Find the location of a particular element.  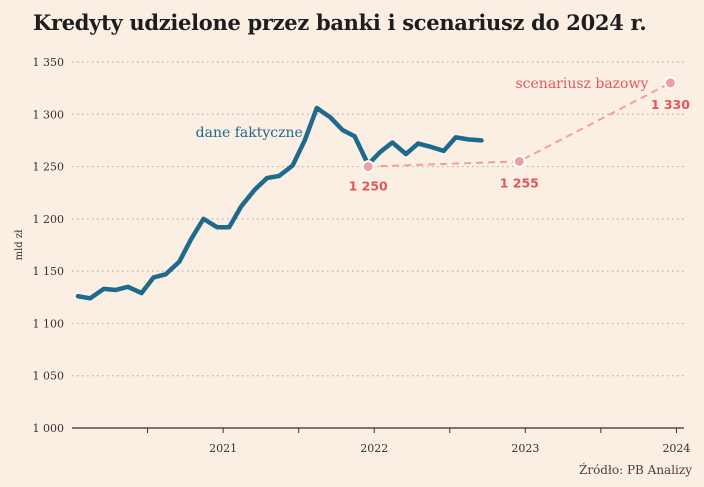

data-label: 1 255 is located at coordinates (519, 182).